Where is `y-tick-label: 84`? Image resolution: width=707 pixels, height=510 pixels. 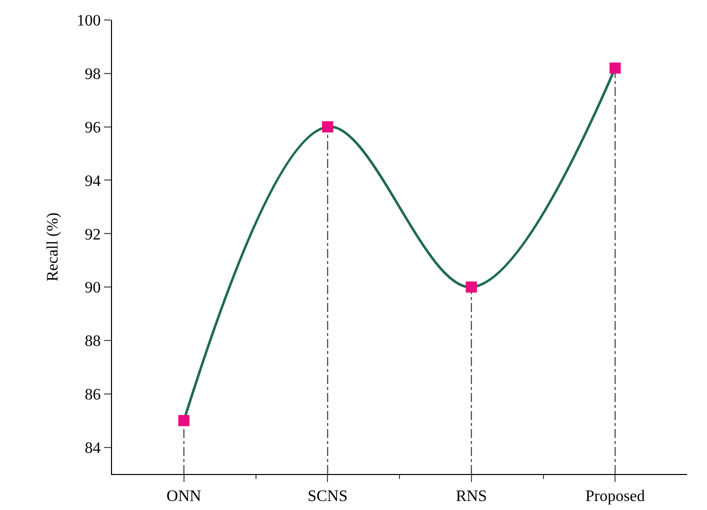
y-tick-label: 84 is located at coordinates (92, 448).